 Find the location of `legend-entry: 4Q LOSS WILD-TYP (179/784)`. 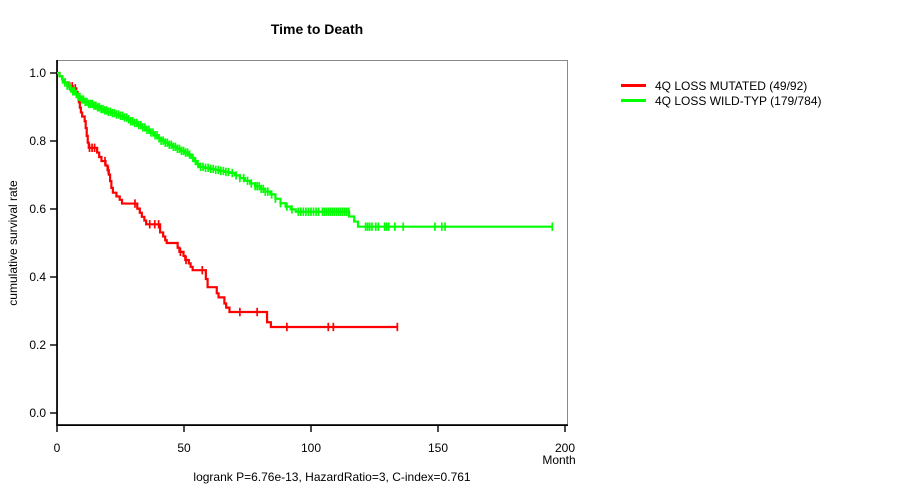

legend-entry: 4Q LOSS WILD-TYP (179/784) is located at coordinates (721, 100).